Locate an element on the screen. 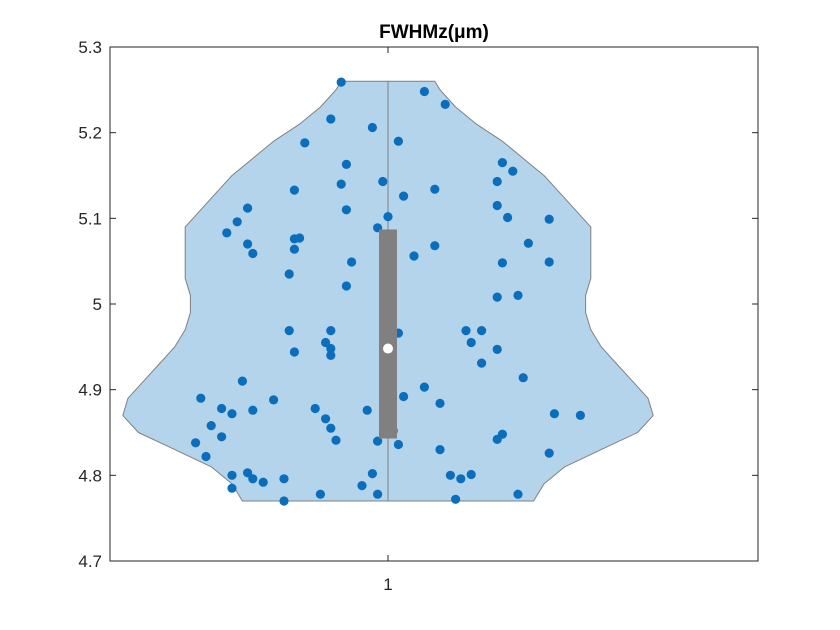 The width and height of the screenshot is (840, 630). box-layer is located at coordinates (388, 334).